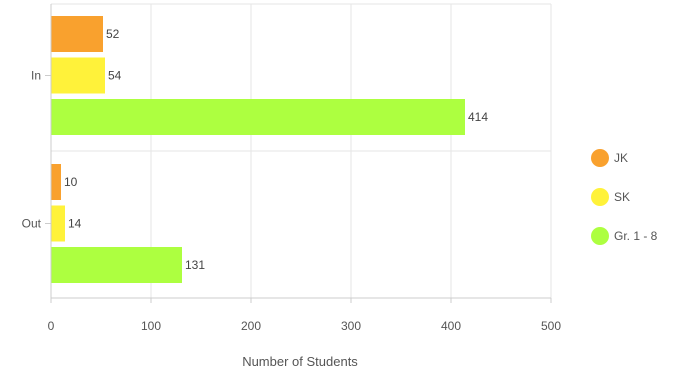 The width and height of the screenshot is (684, 375). Describe the element at coordinates (636, 236) in the screenshot. I see `legend-label: Gr. 1 - 8` at that location.